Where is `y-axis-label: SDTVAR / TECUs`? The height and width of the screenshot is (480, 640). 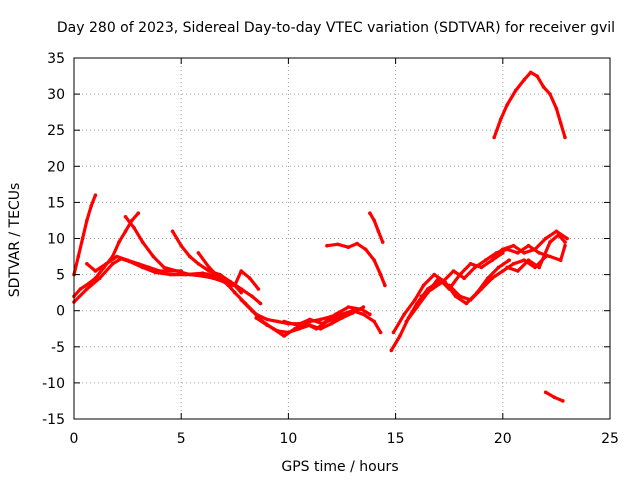 y-axis-label: SDTVAR / TECUs is located at coordinates (15, 240).